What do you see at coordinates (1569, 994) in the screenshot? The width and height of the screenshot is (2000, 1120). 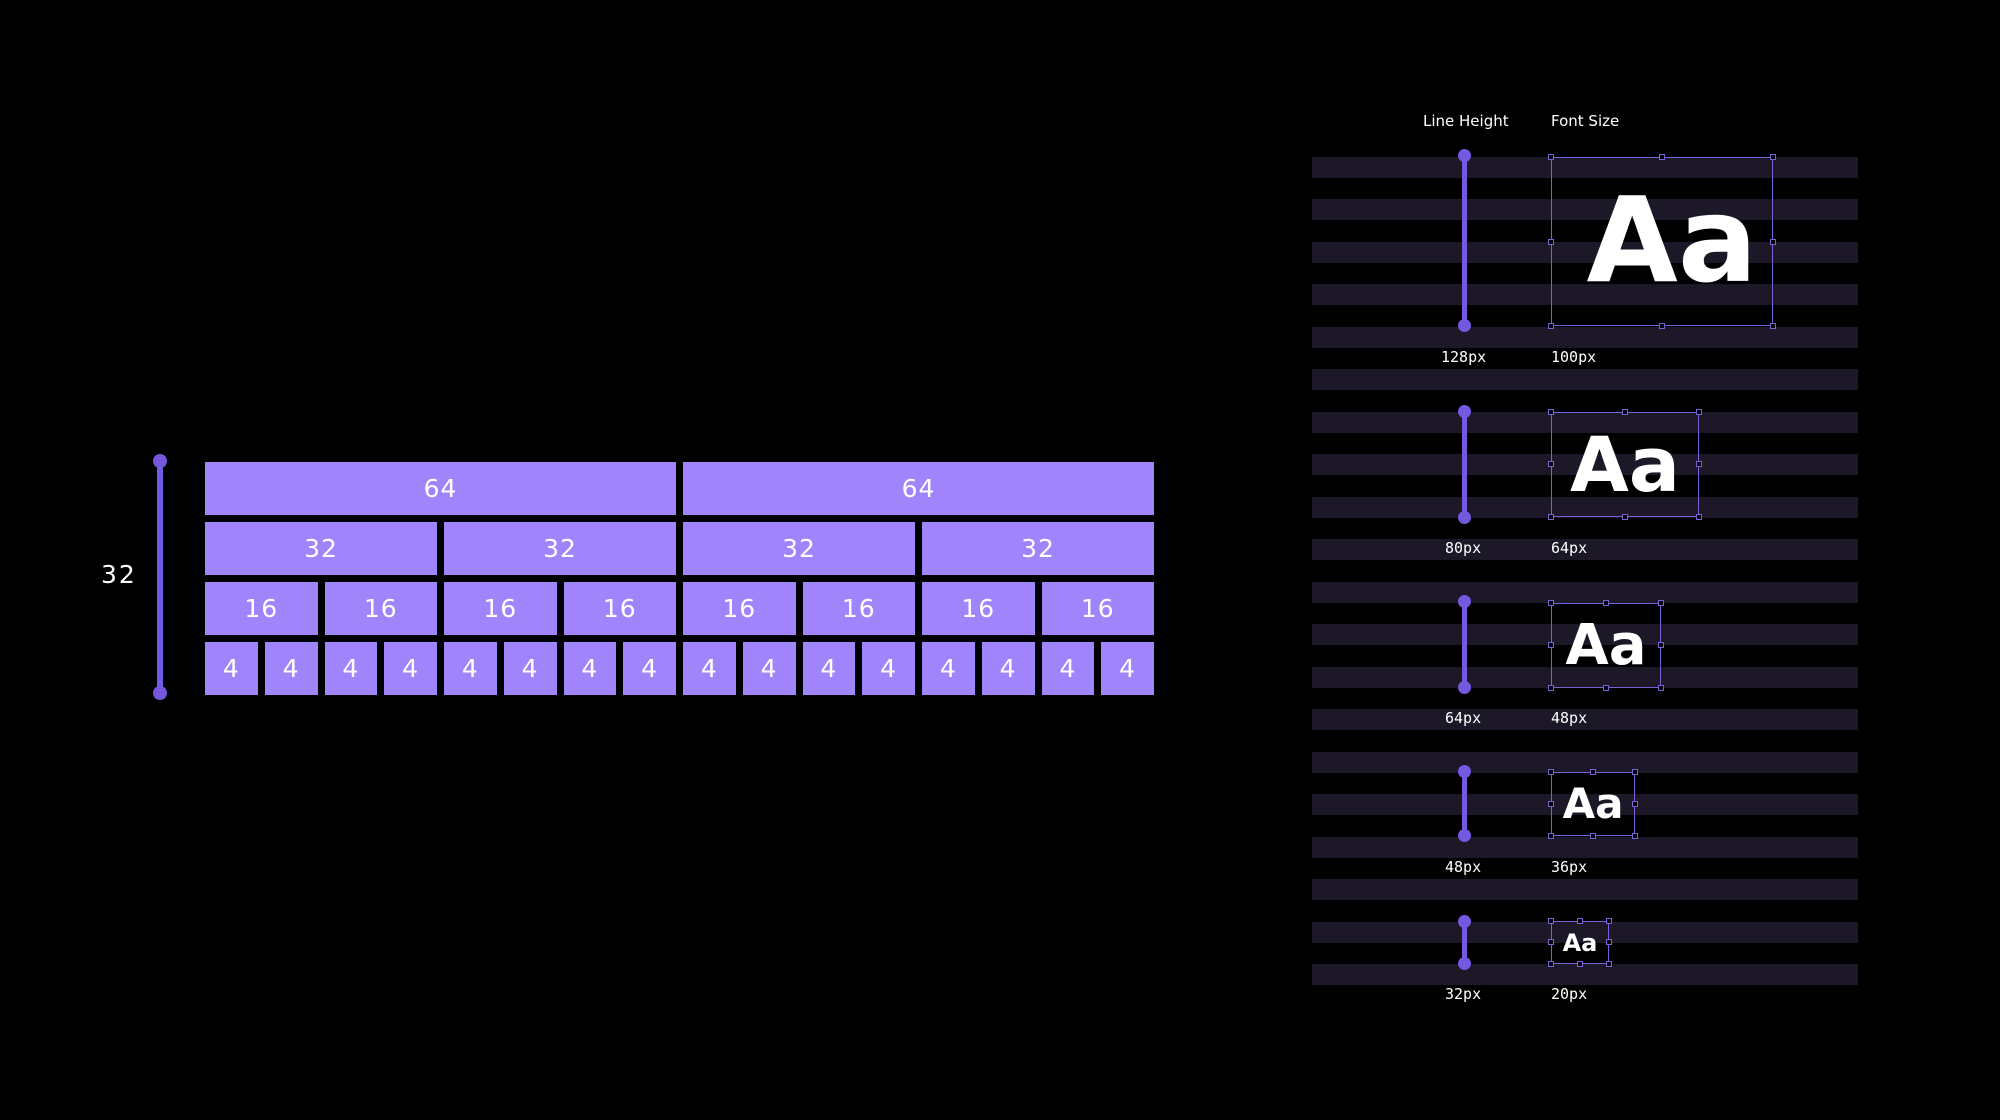 I see `font-size-value: 20px` at bounding box center [1569, 994].